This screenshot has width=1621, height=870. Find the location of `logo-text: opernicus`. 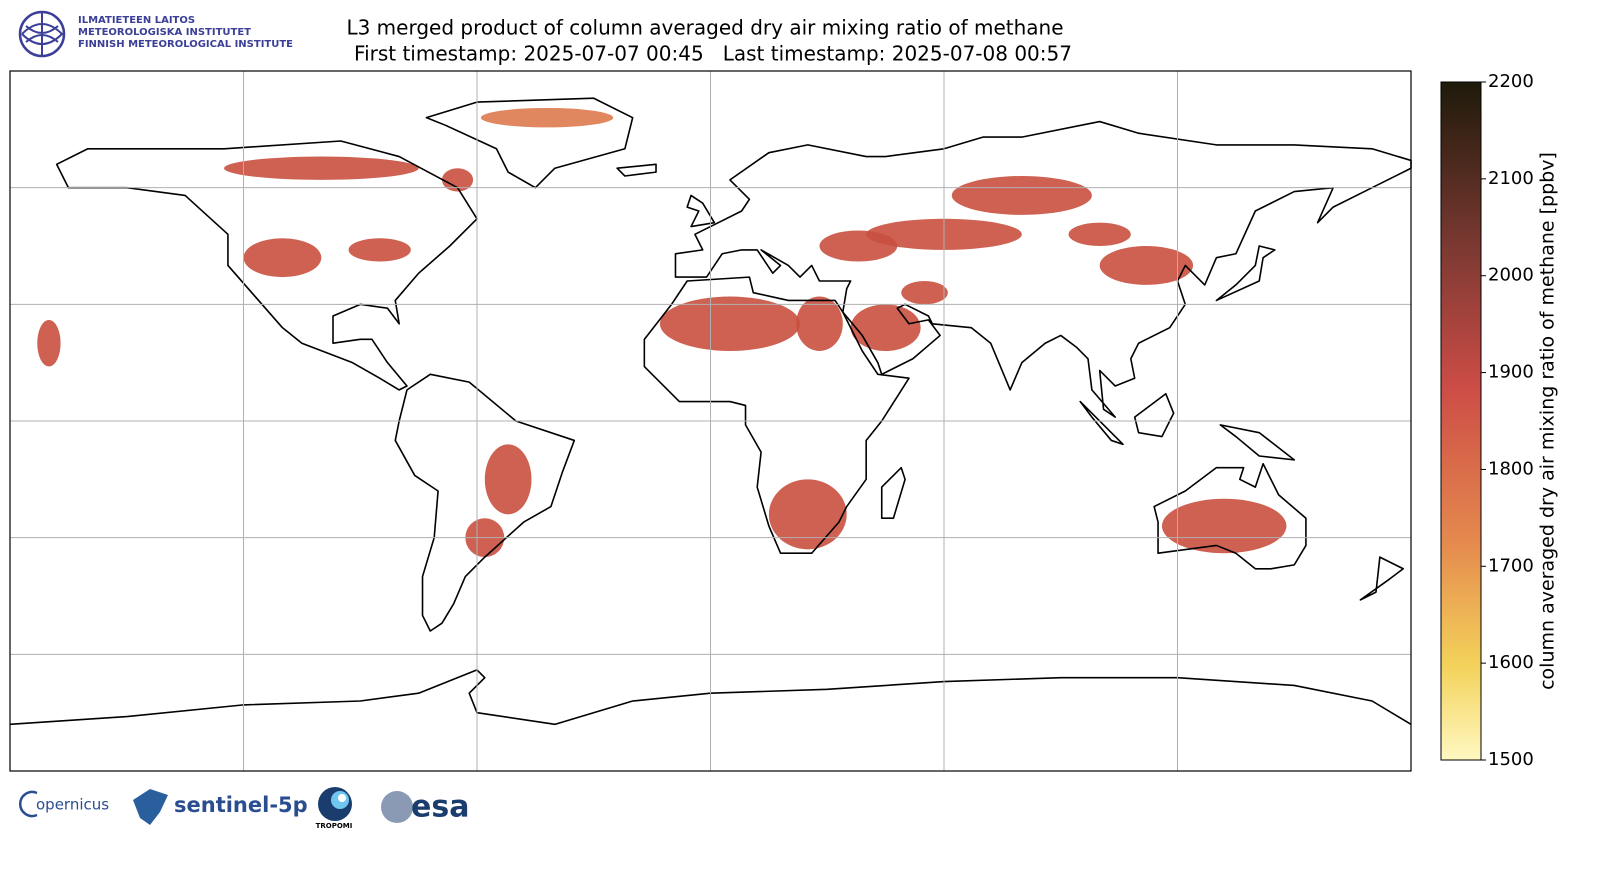

logo-text: opernicus is located at coordinates (72, 805).